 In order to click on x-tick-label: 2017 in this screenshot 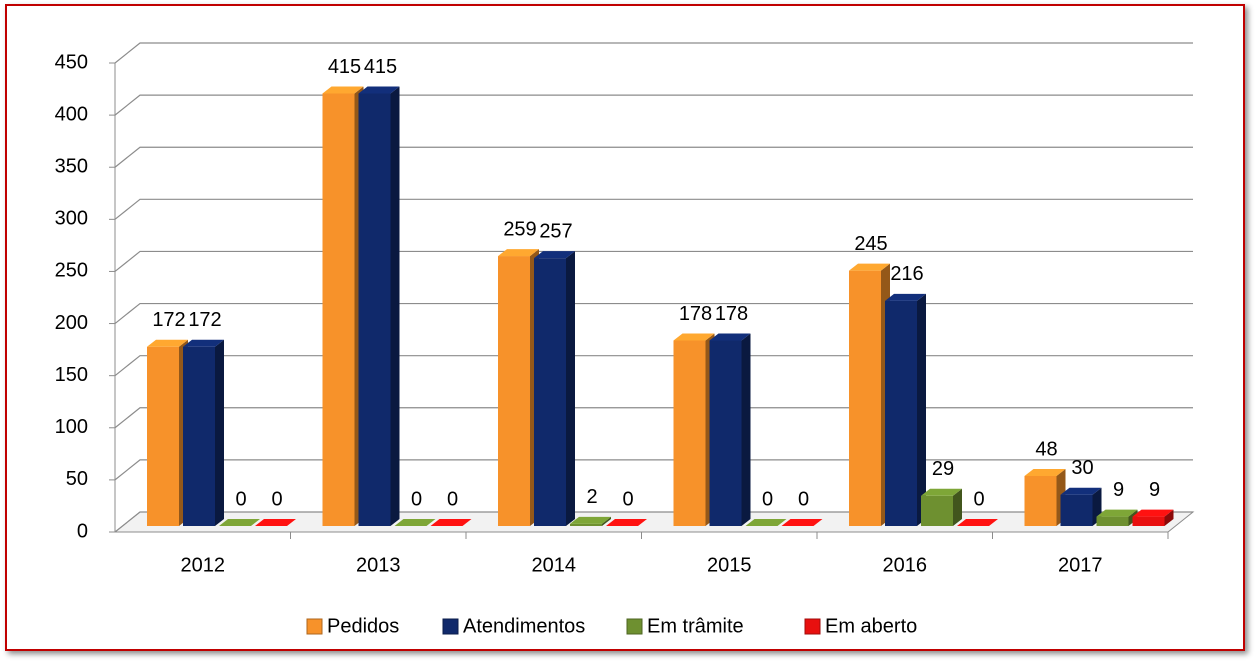, I will do `click(1080, 565)`.